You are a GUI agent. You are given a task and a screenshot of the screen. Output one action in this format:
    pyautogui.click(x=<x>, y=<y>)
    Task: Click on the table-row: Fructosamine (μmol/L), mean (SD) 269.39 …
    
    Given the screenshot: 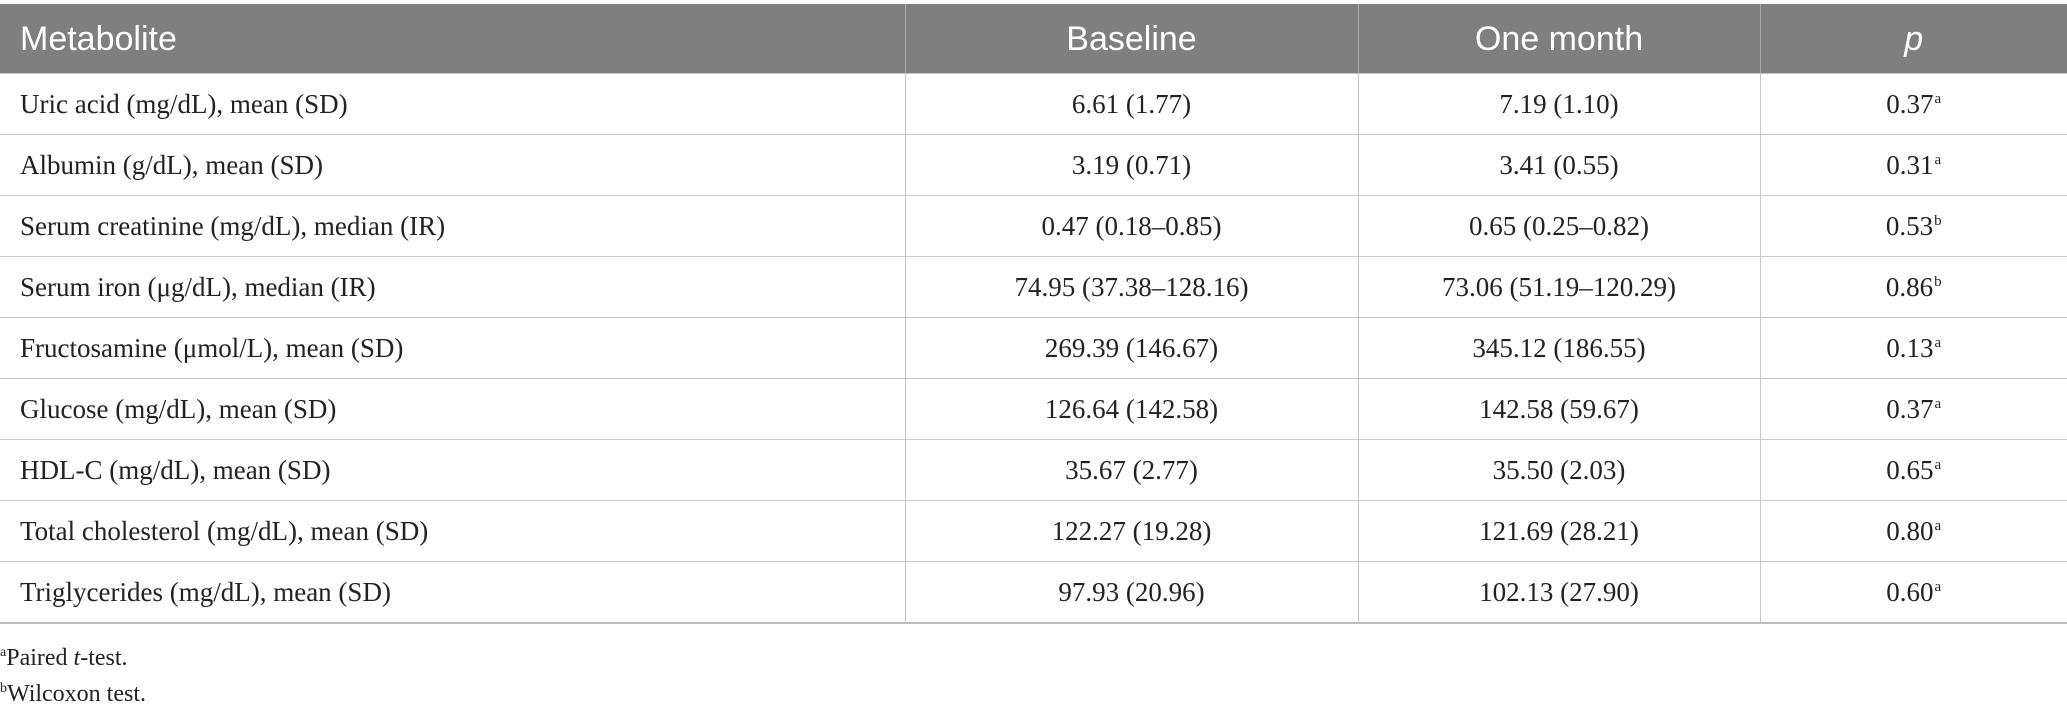 What is the action you would take?
    pyautogui.click(x=1033, y=348)
    